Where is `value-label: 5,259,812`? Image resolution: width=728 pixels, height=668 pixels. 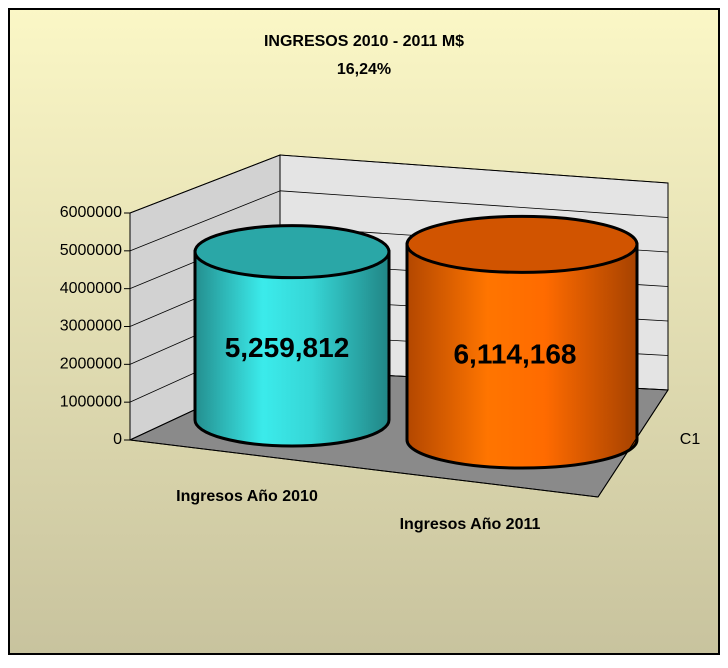
value-label: 5,259,812 is located at coordinates (287, 347).